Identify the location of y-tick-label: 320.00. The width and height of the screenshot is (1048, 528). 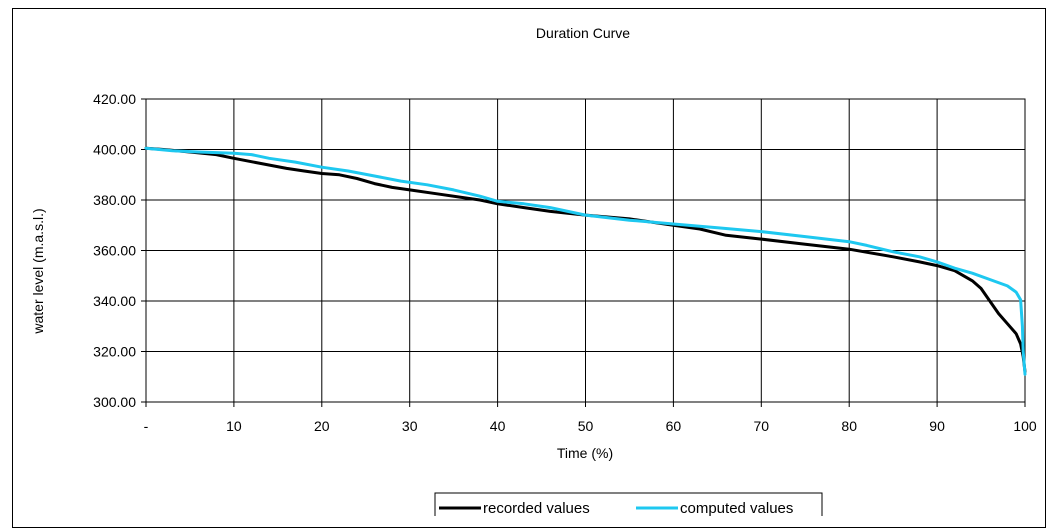
(114, 352).